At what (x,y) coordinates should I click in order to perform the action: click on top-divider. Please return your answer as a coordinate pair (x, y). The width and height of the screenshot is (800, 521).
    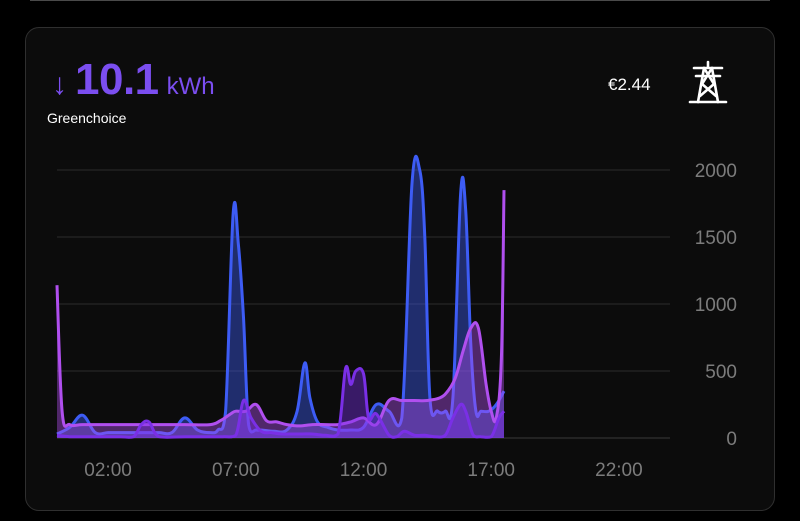
    Looking at the image, I should click on (400, 0).